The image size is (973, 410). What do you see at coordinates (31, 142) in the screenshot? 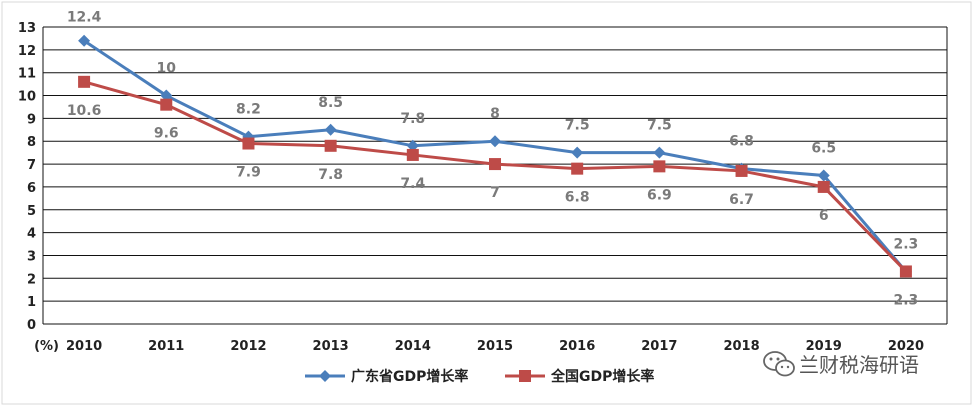
I see `y-tick-label: 8` at bounding box center [31, 142].